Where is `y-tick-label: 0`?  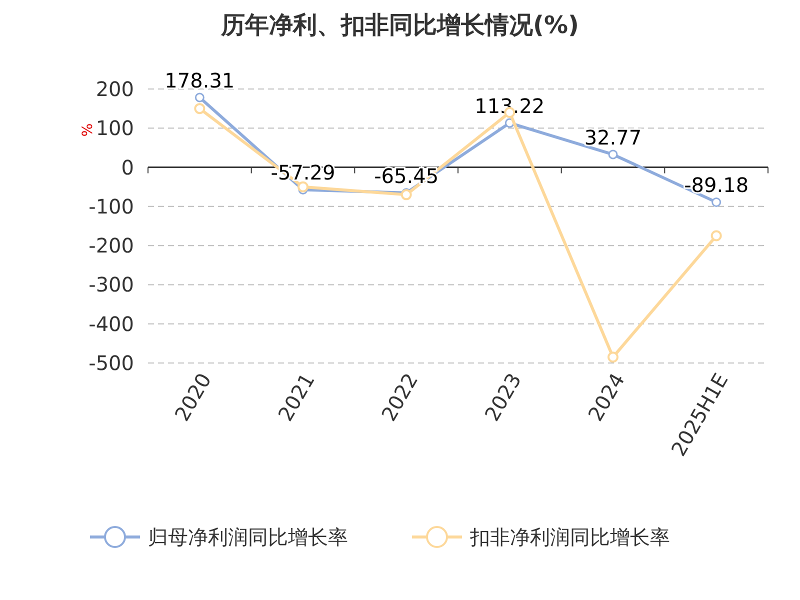 y-tick-label: 0 is located at coordinates (127, 167).